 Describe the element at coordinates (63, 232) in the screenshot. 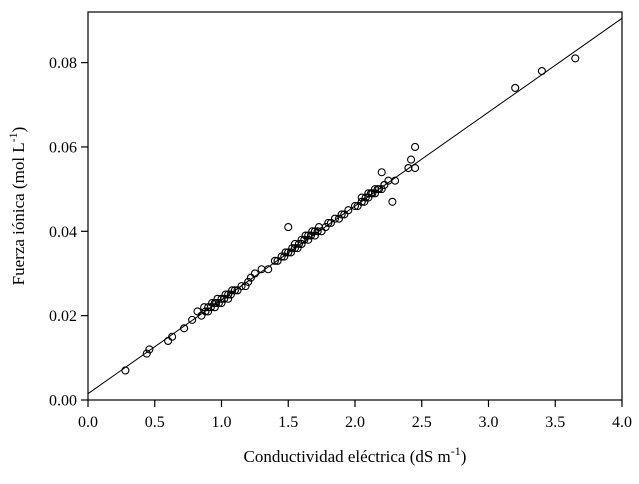

I see `y-tick-label: 0.04` at that location.